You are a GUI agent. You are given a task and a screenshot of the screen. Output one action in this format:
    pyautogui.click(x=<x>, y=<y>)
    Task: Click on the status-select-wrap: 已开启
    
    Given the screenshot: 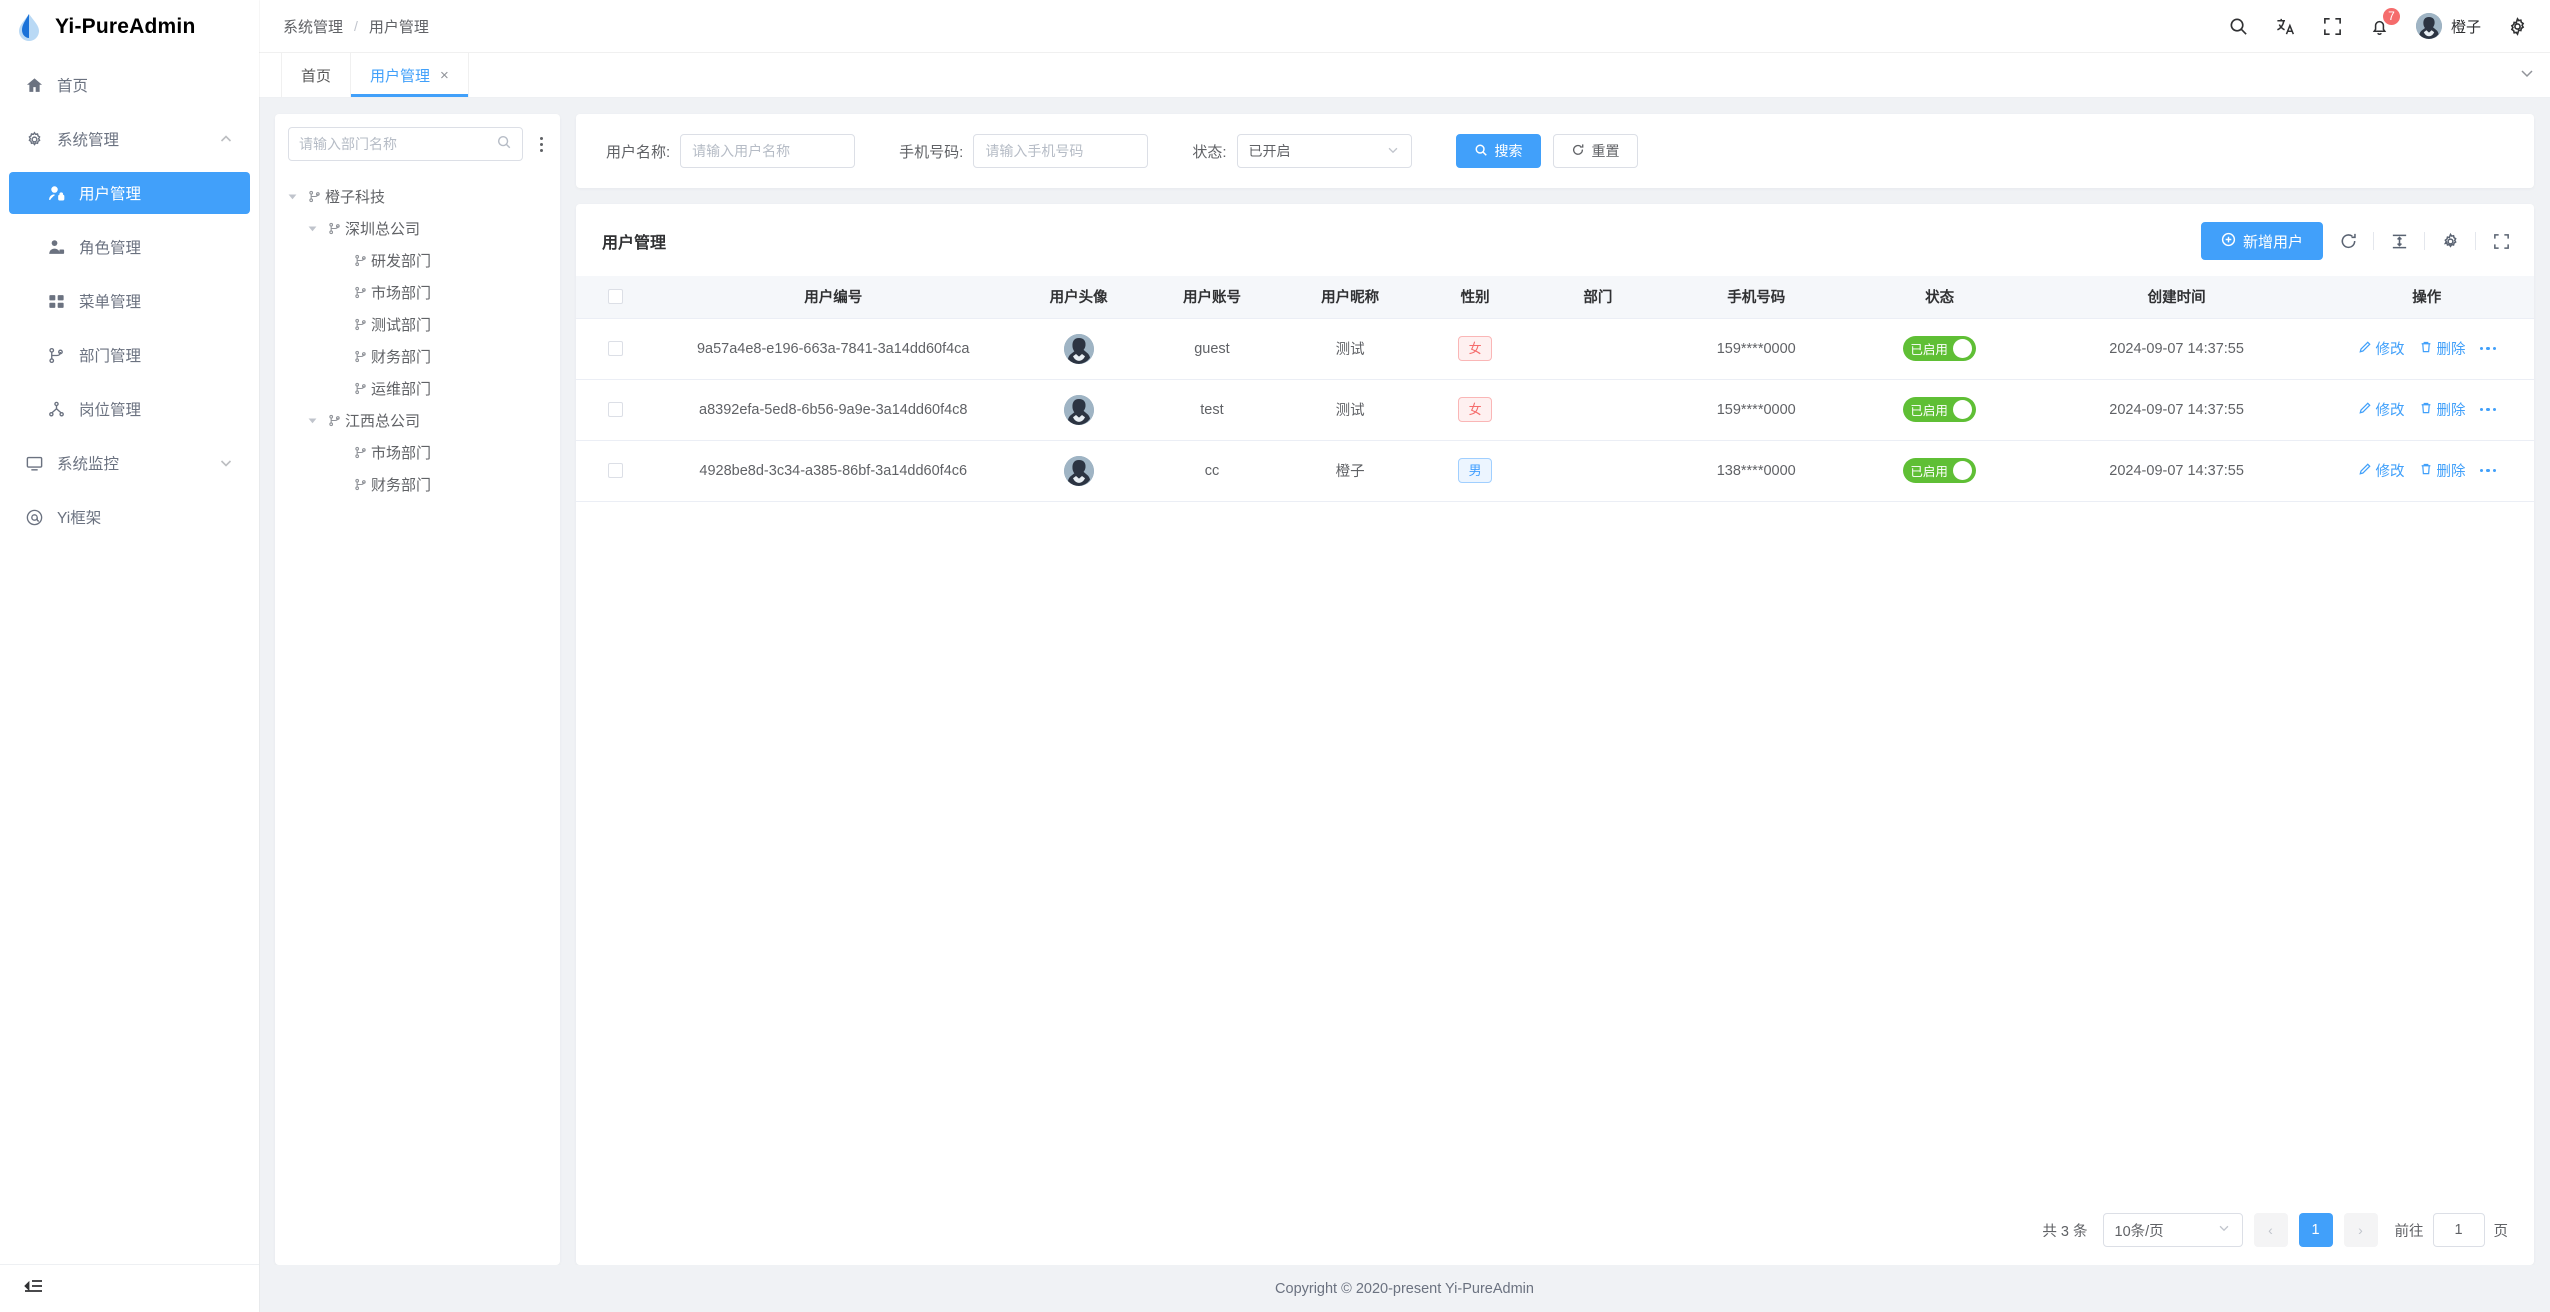 What is the action you would take?
    pyautogui.click(x=1324, y=151)
    